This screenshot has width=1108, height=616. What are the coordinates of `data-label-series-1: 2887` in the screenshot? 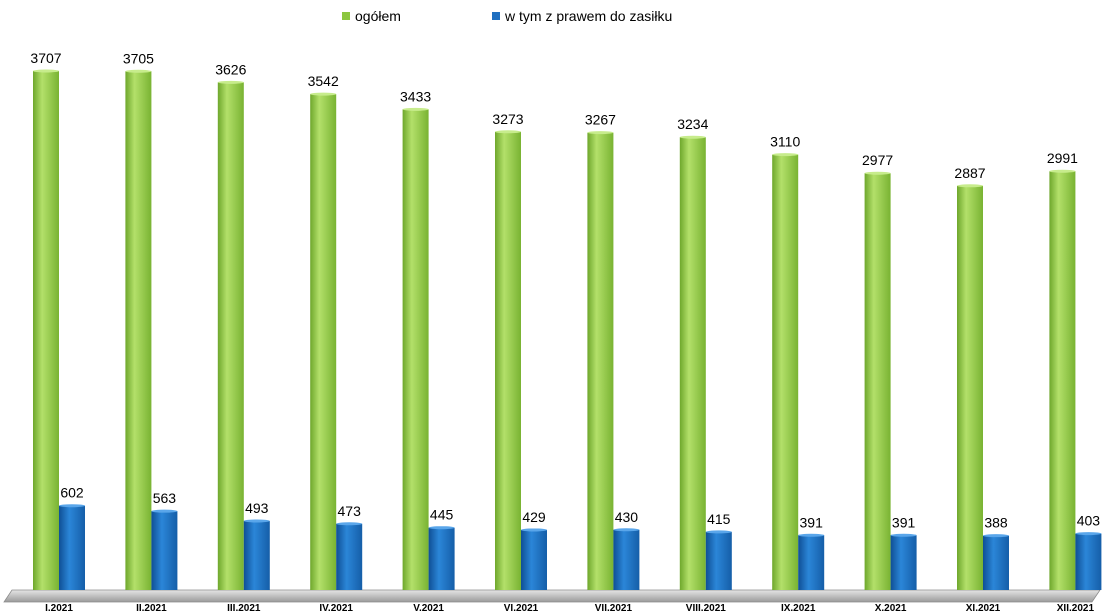 It's located at (969, 173).